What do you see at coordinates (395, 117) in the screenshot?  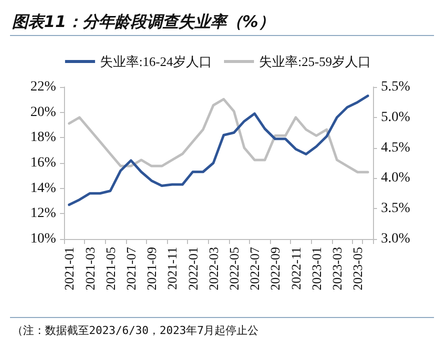 I see `y2-tick-label: 5.0%` at bounding box center [395, 117].